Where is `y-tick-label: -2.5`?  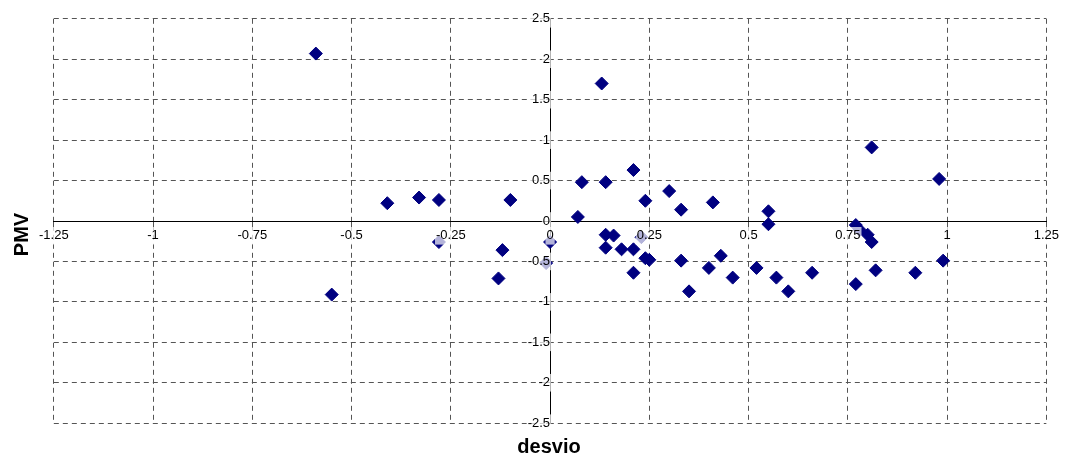 y-tick-label: -2.5 is located at coordinates (539, 422).